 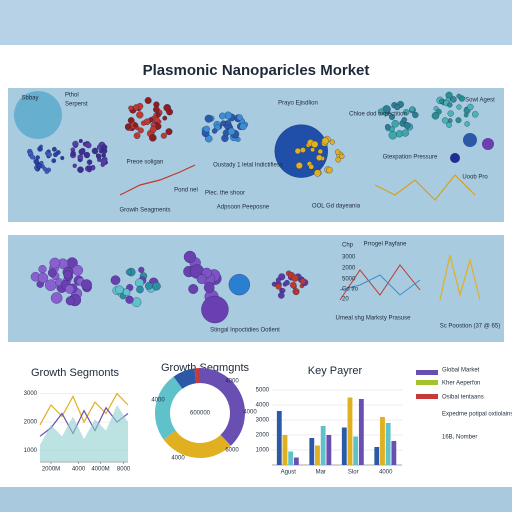 I want to click on top-band, so click(x=256, y=22).